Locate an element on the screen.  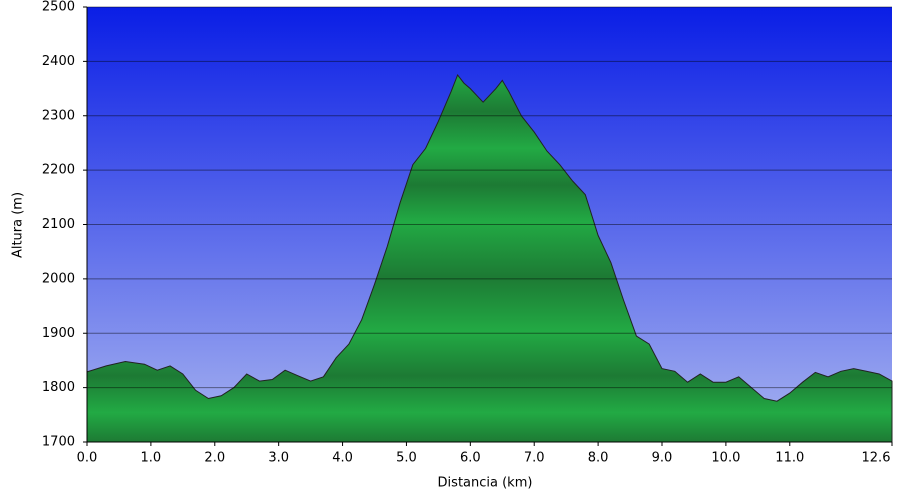
x-axis-label: Distancia (km) is located at coordinates (485, 483).